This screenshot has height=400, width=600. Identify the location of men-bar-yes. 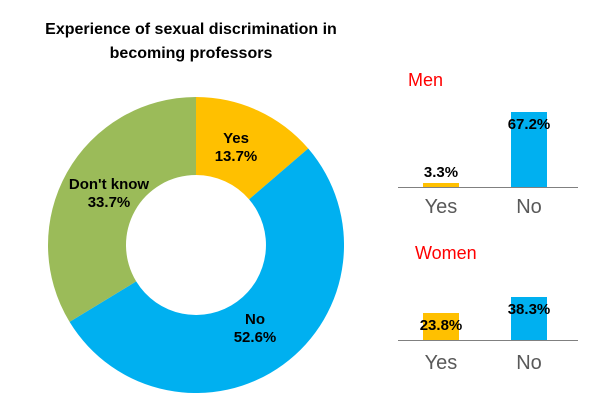
(441, 185).